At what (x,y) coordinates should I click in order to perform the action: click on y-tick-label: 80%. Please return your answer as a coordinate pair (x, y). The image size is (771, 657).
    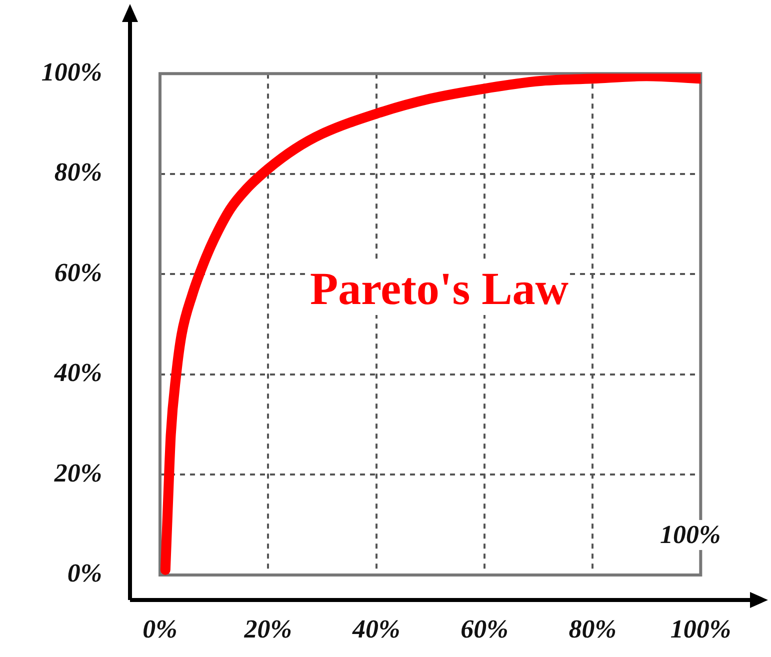
    Looking at the image, I should click on (78, 172).